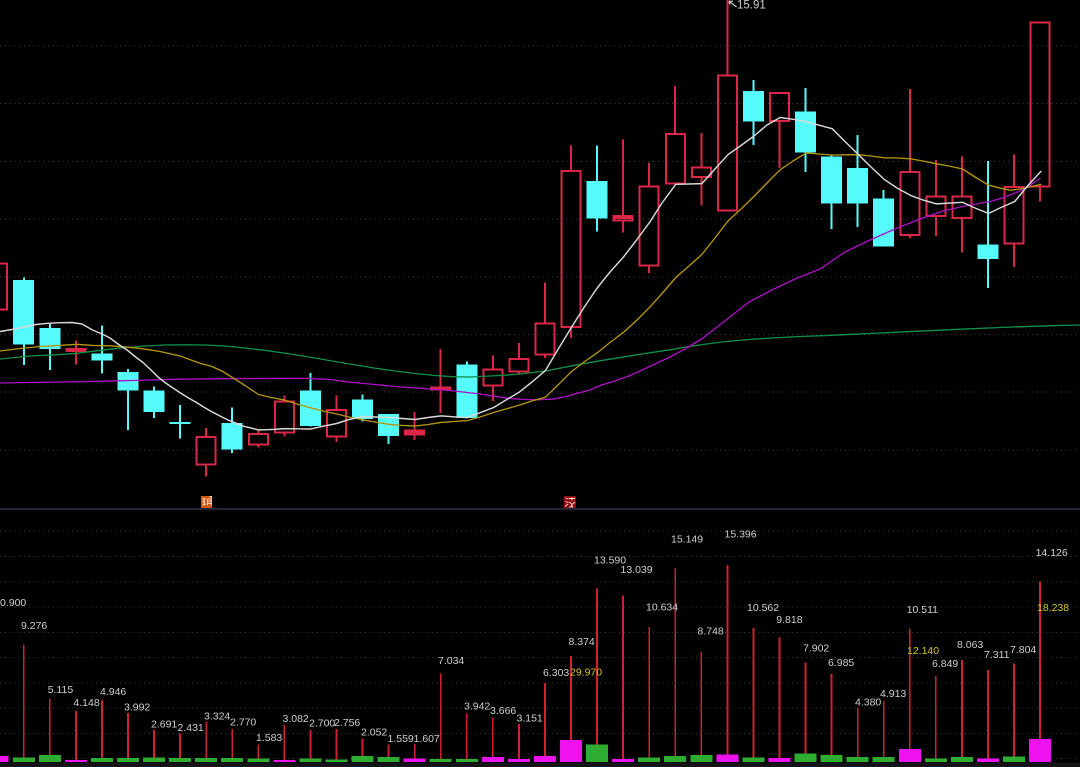 This screenshot has height=767, width=1080. What do you see at coordinates (451, 661) in the screenshot?
I see `svg-text: 7.034` at bounding box center [451, 661].